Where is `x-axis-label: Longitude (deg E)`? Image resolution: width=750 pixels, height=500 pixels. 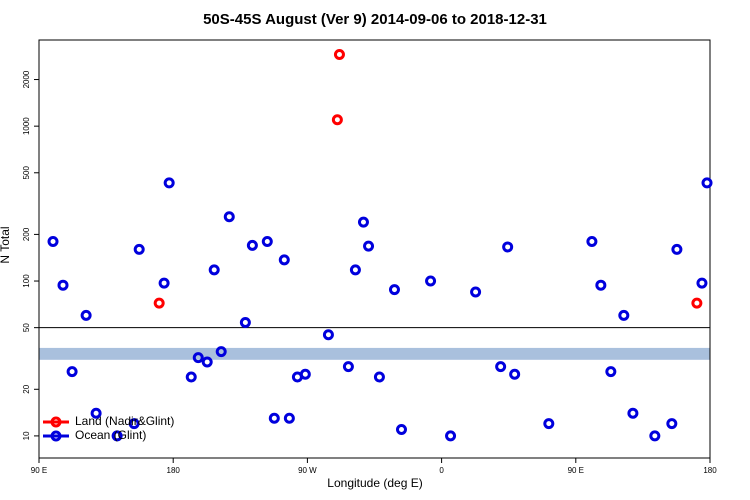
x-axis-label: Longitude (deg E) is located at coordinates (374, 483).